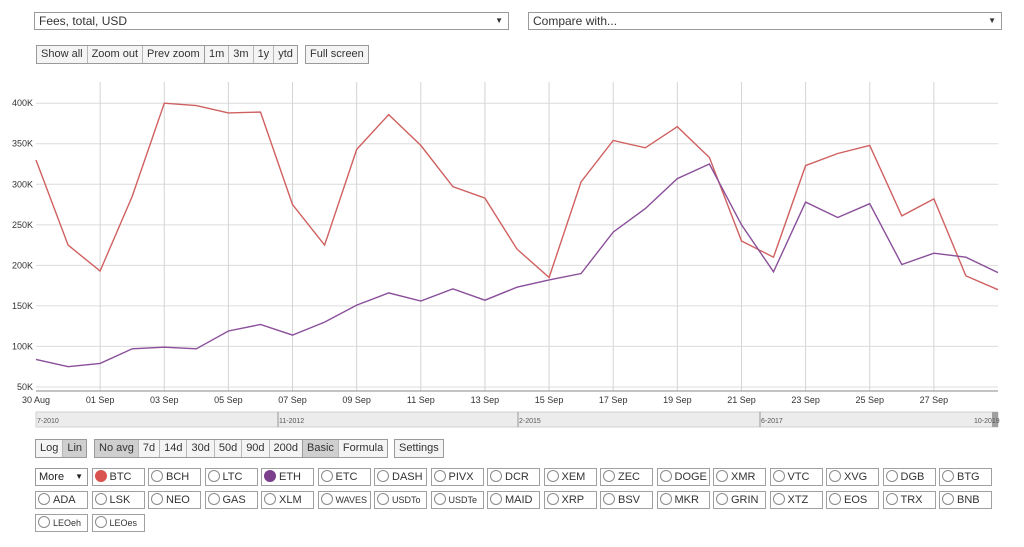  Describe the element at coordinates (686, 500) in the screenshot. I see `coin-label: MKR` at that location.